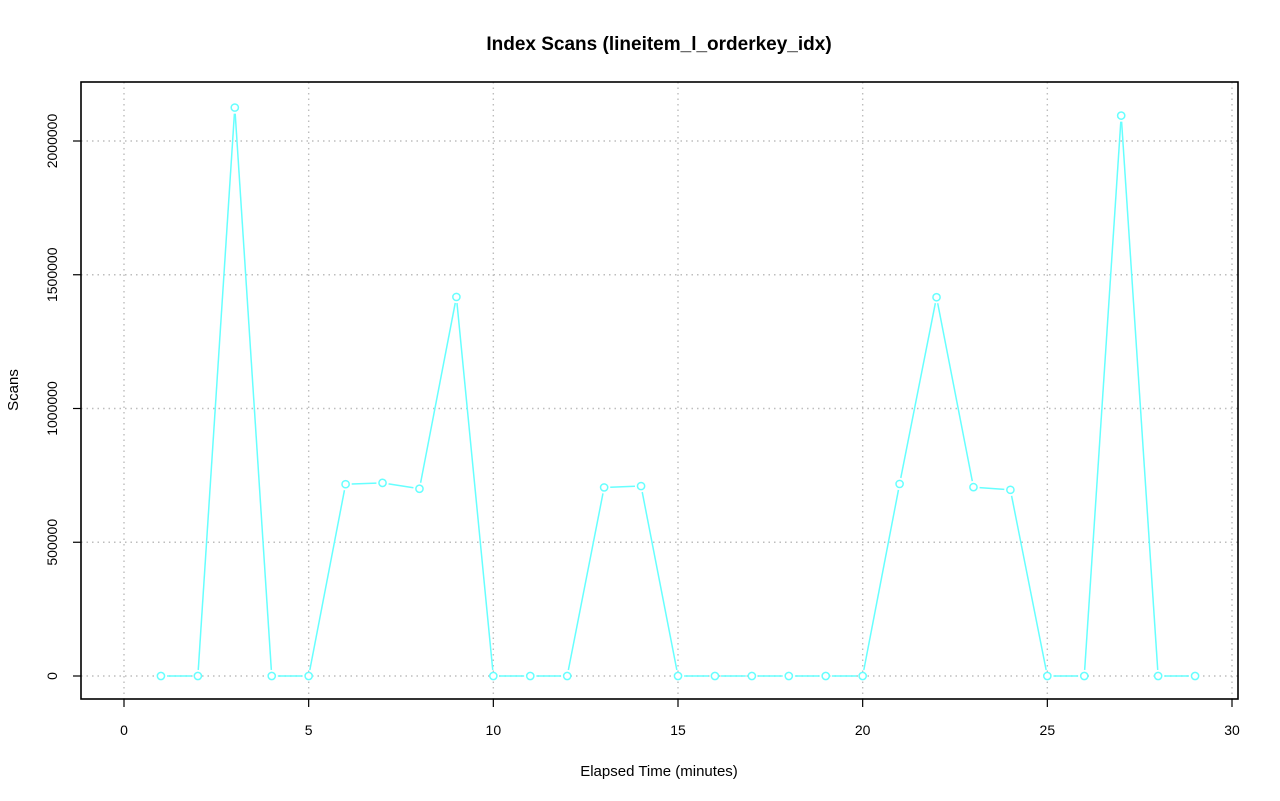 The image size is (1280, 801). What do you see at coordinates (680, 718) in the screenshot?
I see `x-axis: 0 5 10 15 20 25 30` at bounding box center [680, 718].